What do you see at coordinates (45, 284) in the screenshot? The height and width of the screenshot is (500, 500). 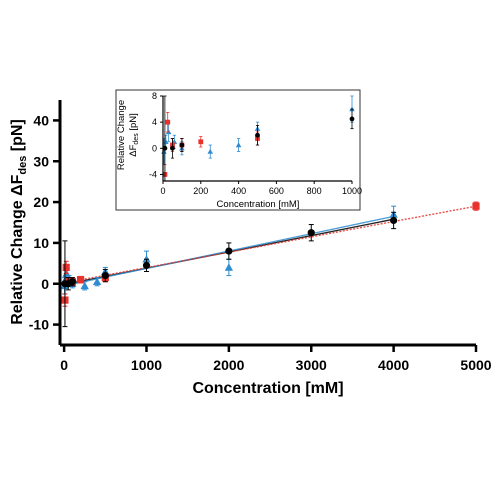 I see `y-tick-label: 0` at bounding box center [45, 284].